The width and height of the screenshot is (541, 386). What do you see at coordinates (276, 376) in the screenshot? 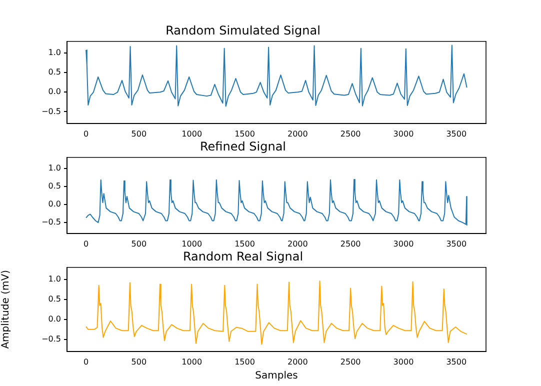
I see `x-axis-title: Samples` at bounding box center [276, 376].